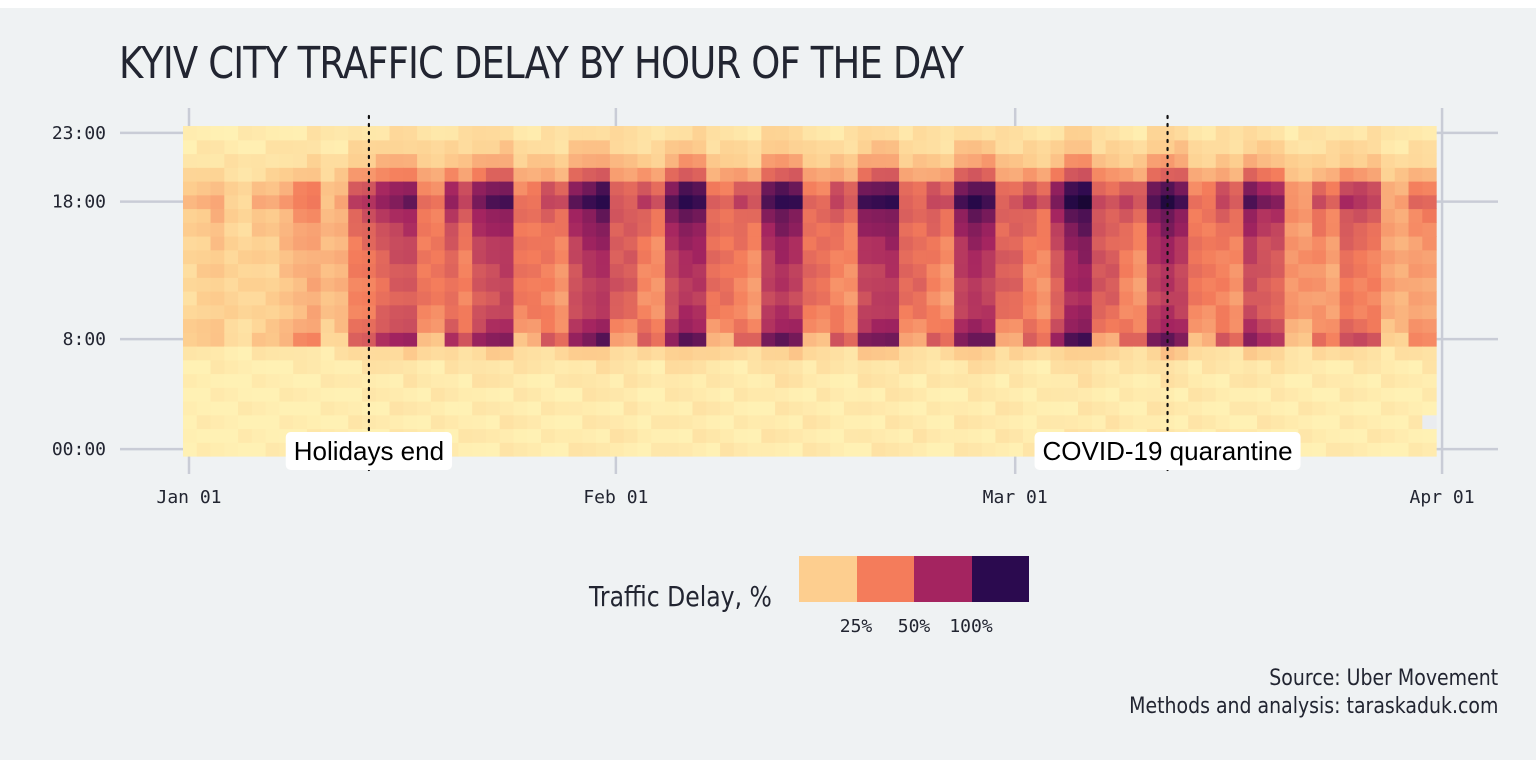 The width and height of the screenshot is (1536, 768). What do you see at coordinates (914, 579) in the screenshot?
I see `legend-colorbar` at bounding box center [914, 579].